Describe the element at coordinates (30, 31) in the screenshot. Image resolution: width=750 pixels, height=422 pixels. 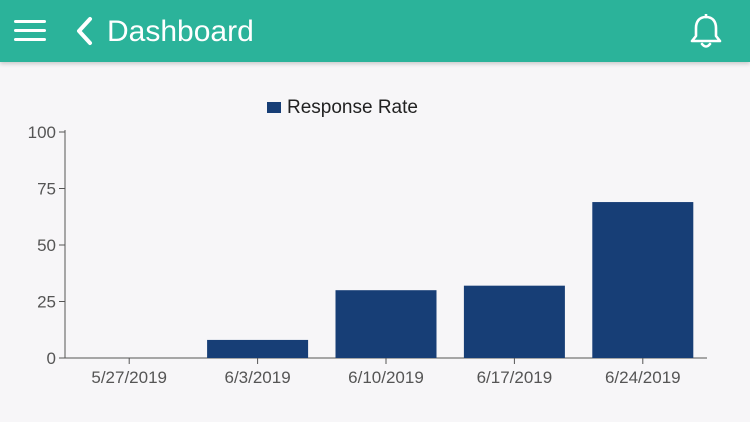
I see `hamburger-menu-icon` at that location.